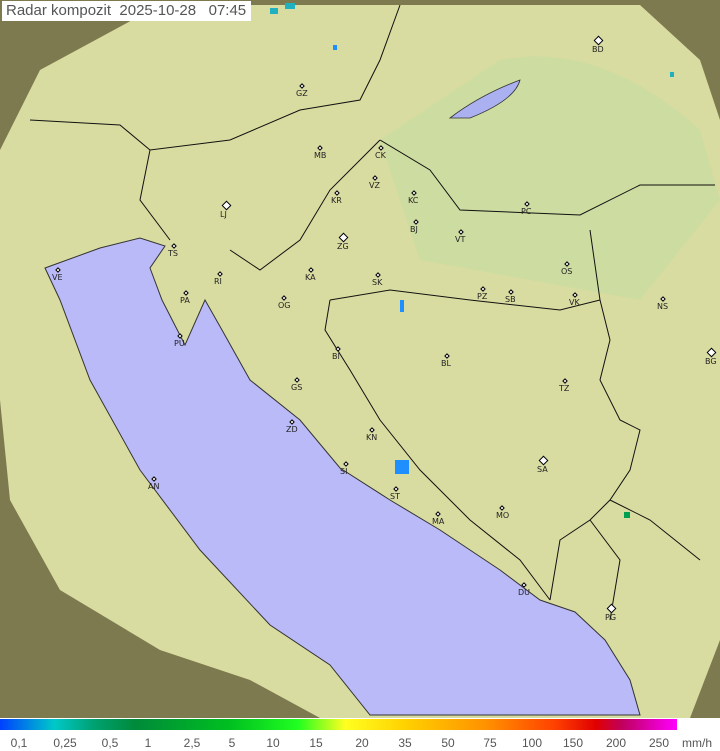 This screenshot has height=751, width=720. I want to click on city-label: RI, so click(218, 281).